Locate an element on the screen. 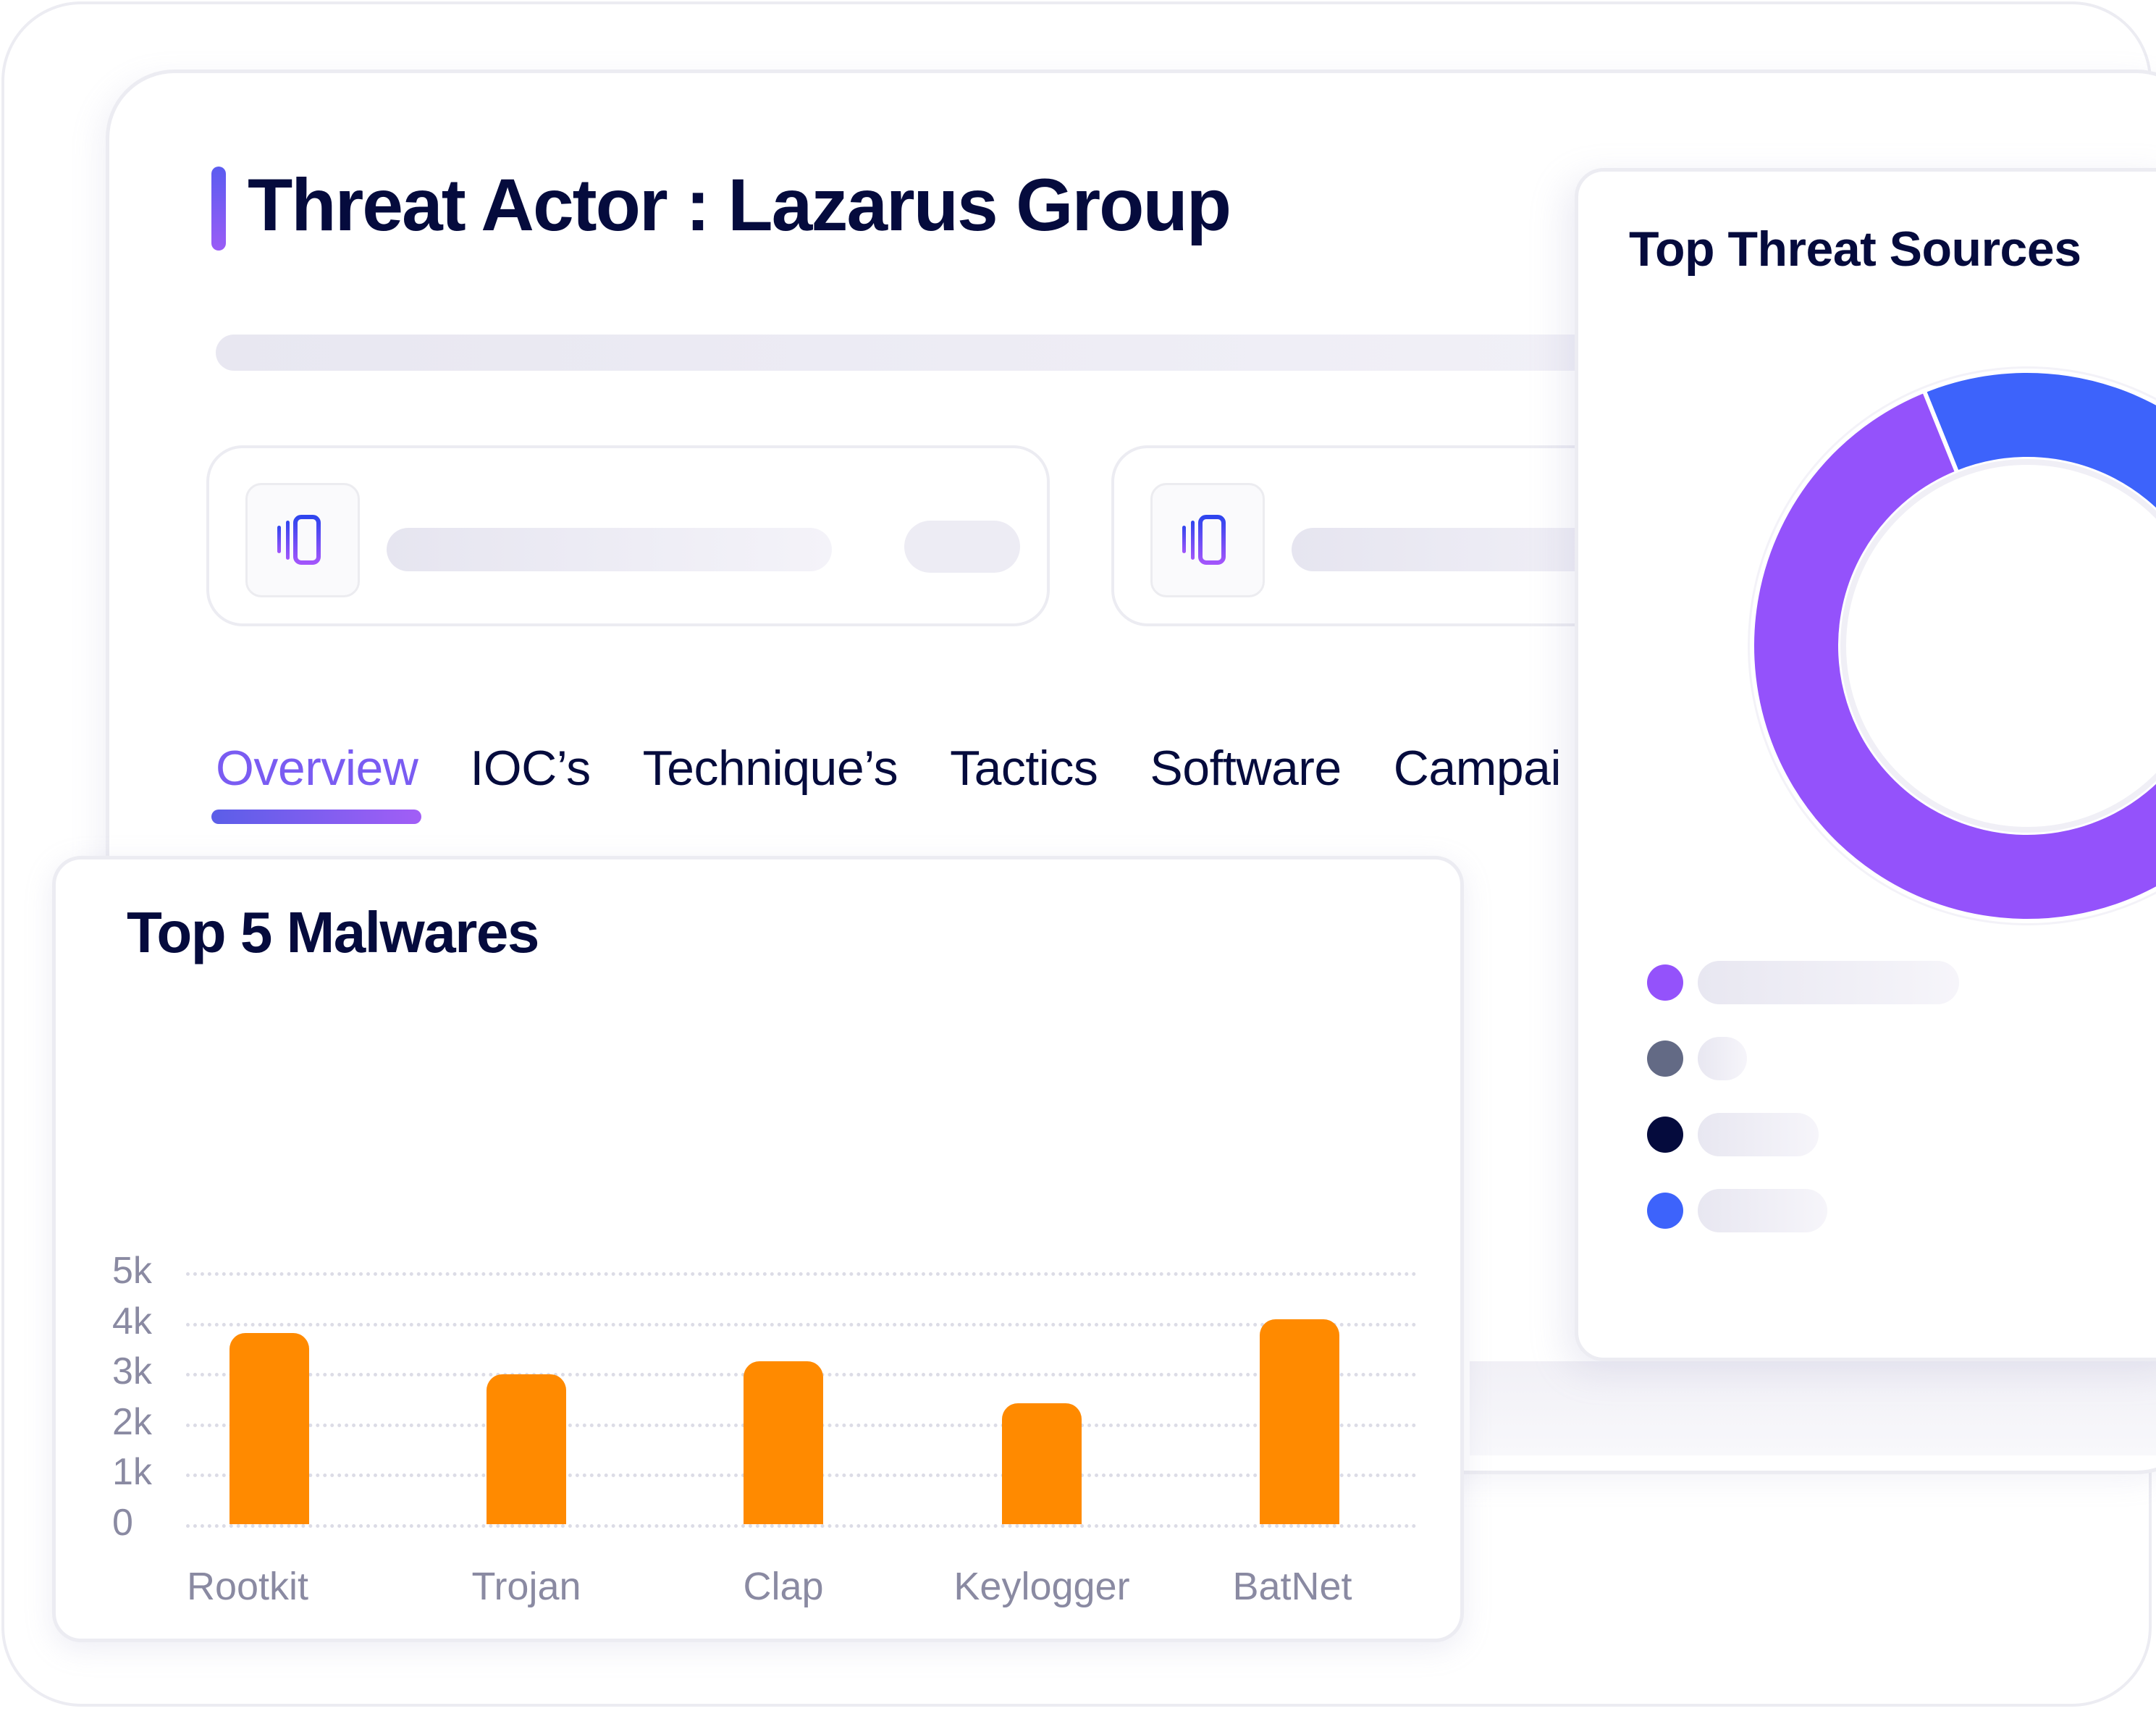 The height and width of the screenshot is (1711, 2156). label-placeholder is located at coordinates (609, 549).